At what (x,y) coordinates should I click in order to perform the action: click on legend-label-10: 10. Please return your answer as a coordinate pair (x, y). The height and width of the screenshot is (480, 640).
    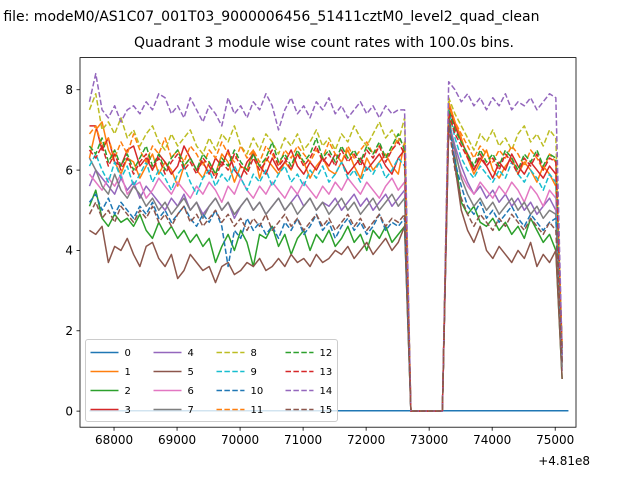
    Looking at the image, I should click on (257, 391).